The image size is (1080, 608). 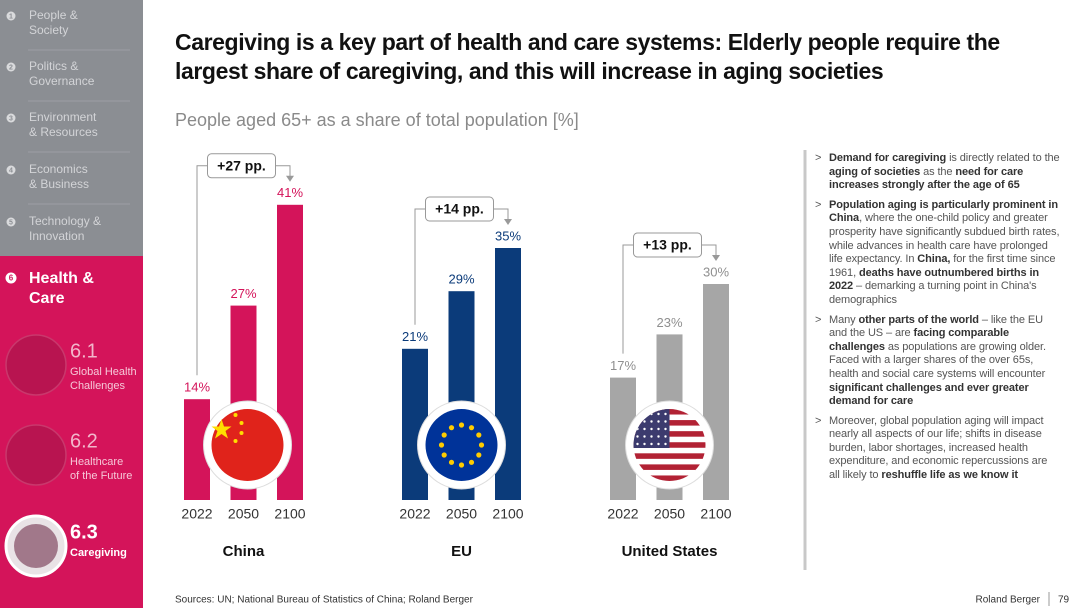 I want to click on item-number: 3, so click(x=11, y=118).